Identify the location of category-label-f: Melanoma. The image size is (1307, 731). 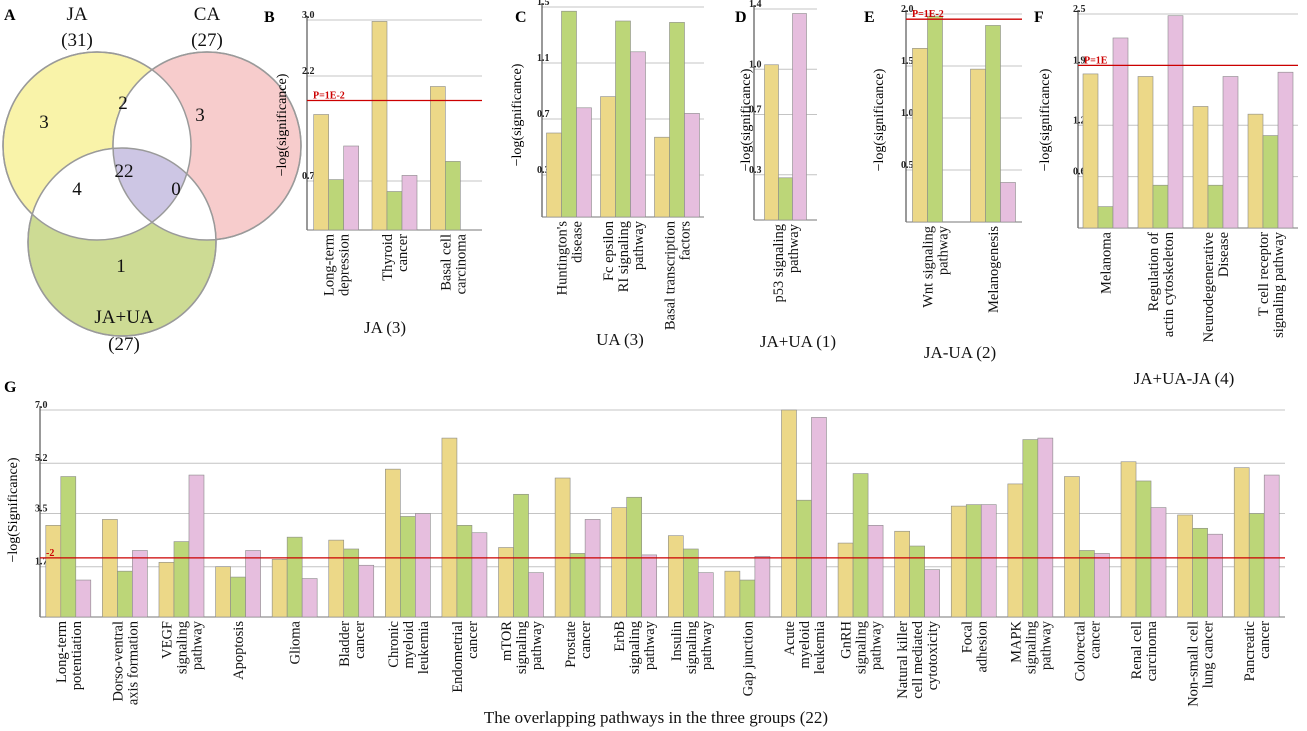
(1107, 262).